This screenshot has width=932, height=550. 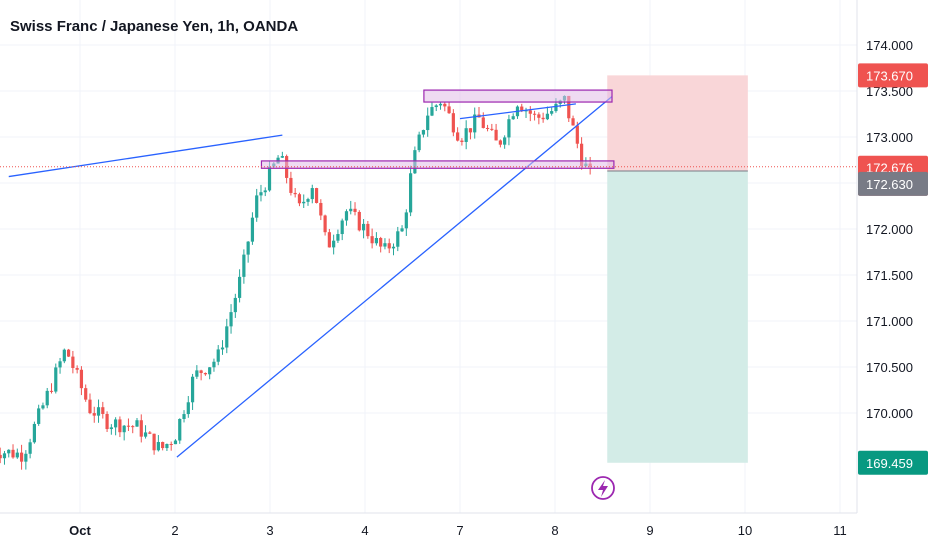 What do you see at coordinates (459, 530) in the screenshot?
I see `x-tick-label: 7` at bounding box center [459, 530].